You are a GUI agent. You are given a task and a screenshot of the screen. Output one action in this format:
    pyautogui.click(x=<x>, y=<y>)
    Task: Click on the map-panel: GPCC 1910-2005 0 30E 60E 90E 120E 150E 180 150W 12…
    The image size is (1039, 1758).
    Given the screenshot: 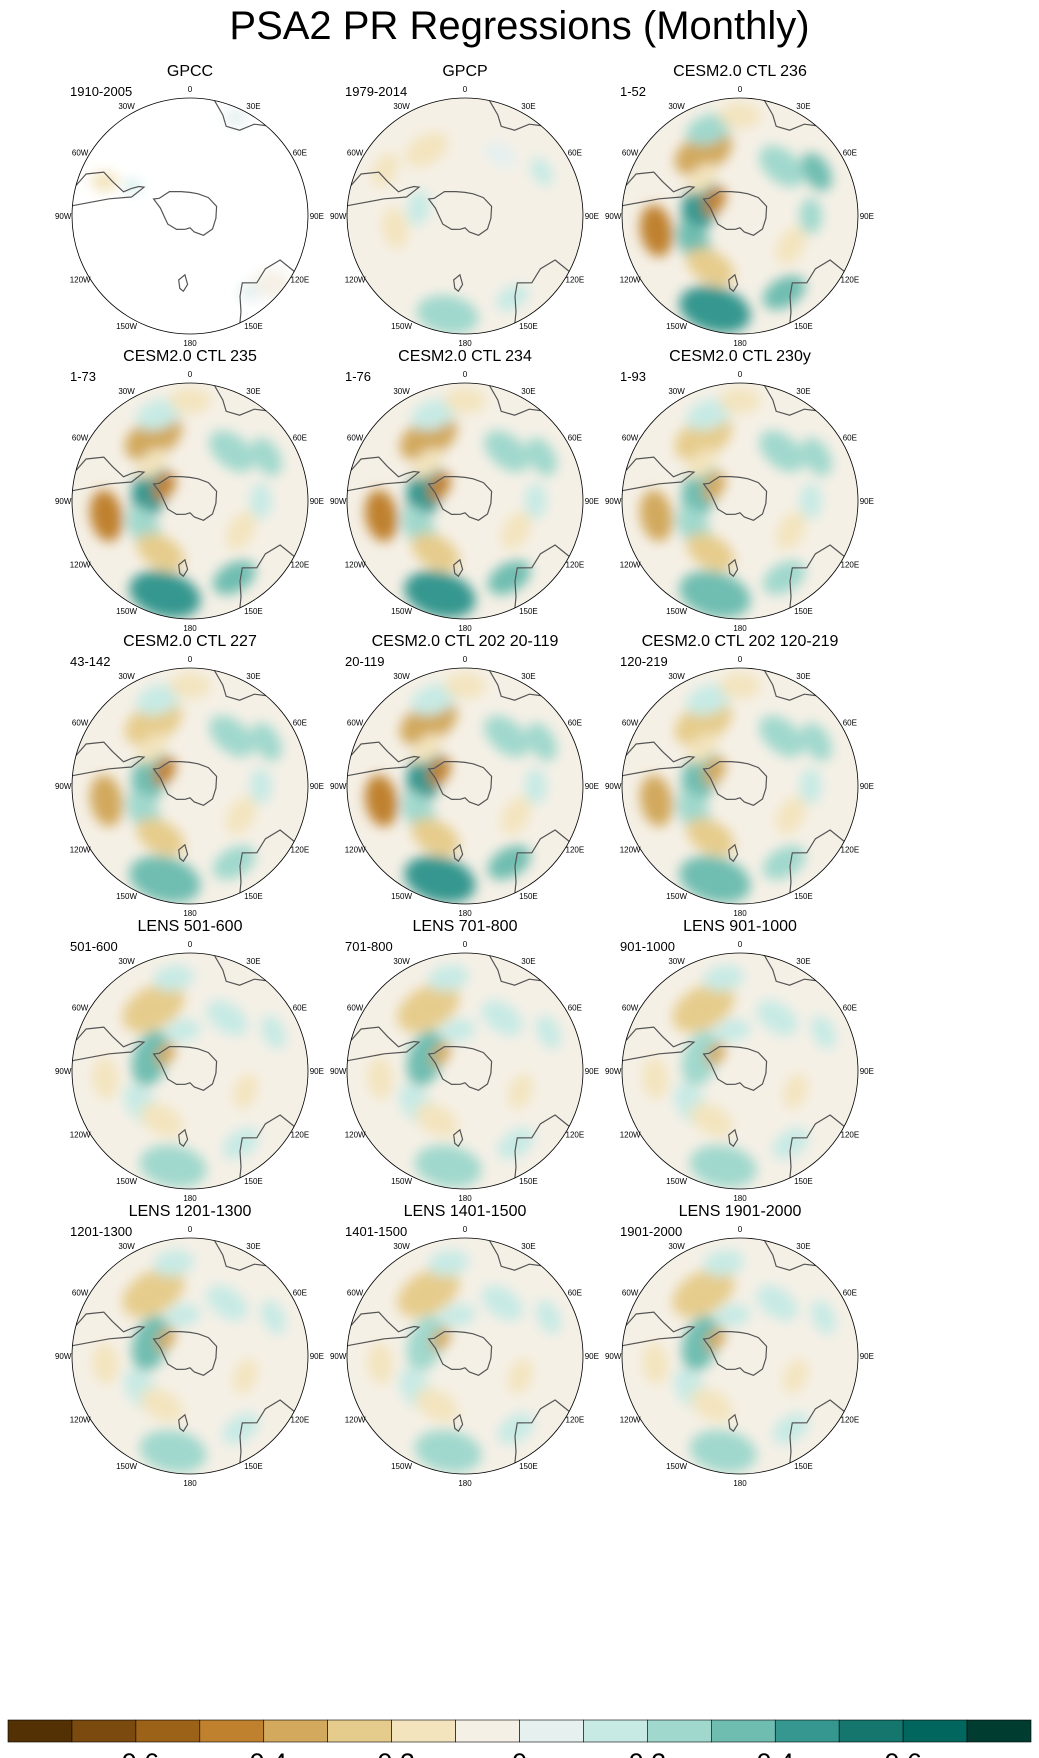 What is the action you would take?
    pyautogui.click(x=212, y=221)
    